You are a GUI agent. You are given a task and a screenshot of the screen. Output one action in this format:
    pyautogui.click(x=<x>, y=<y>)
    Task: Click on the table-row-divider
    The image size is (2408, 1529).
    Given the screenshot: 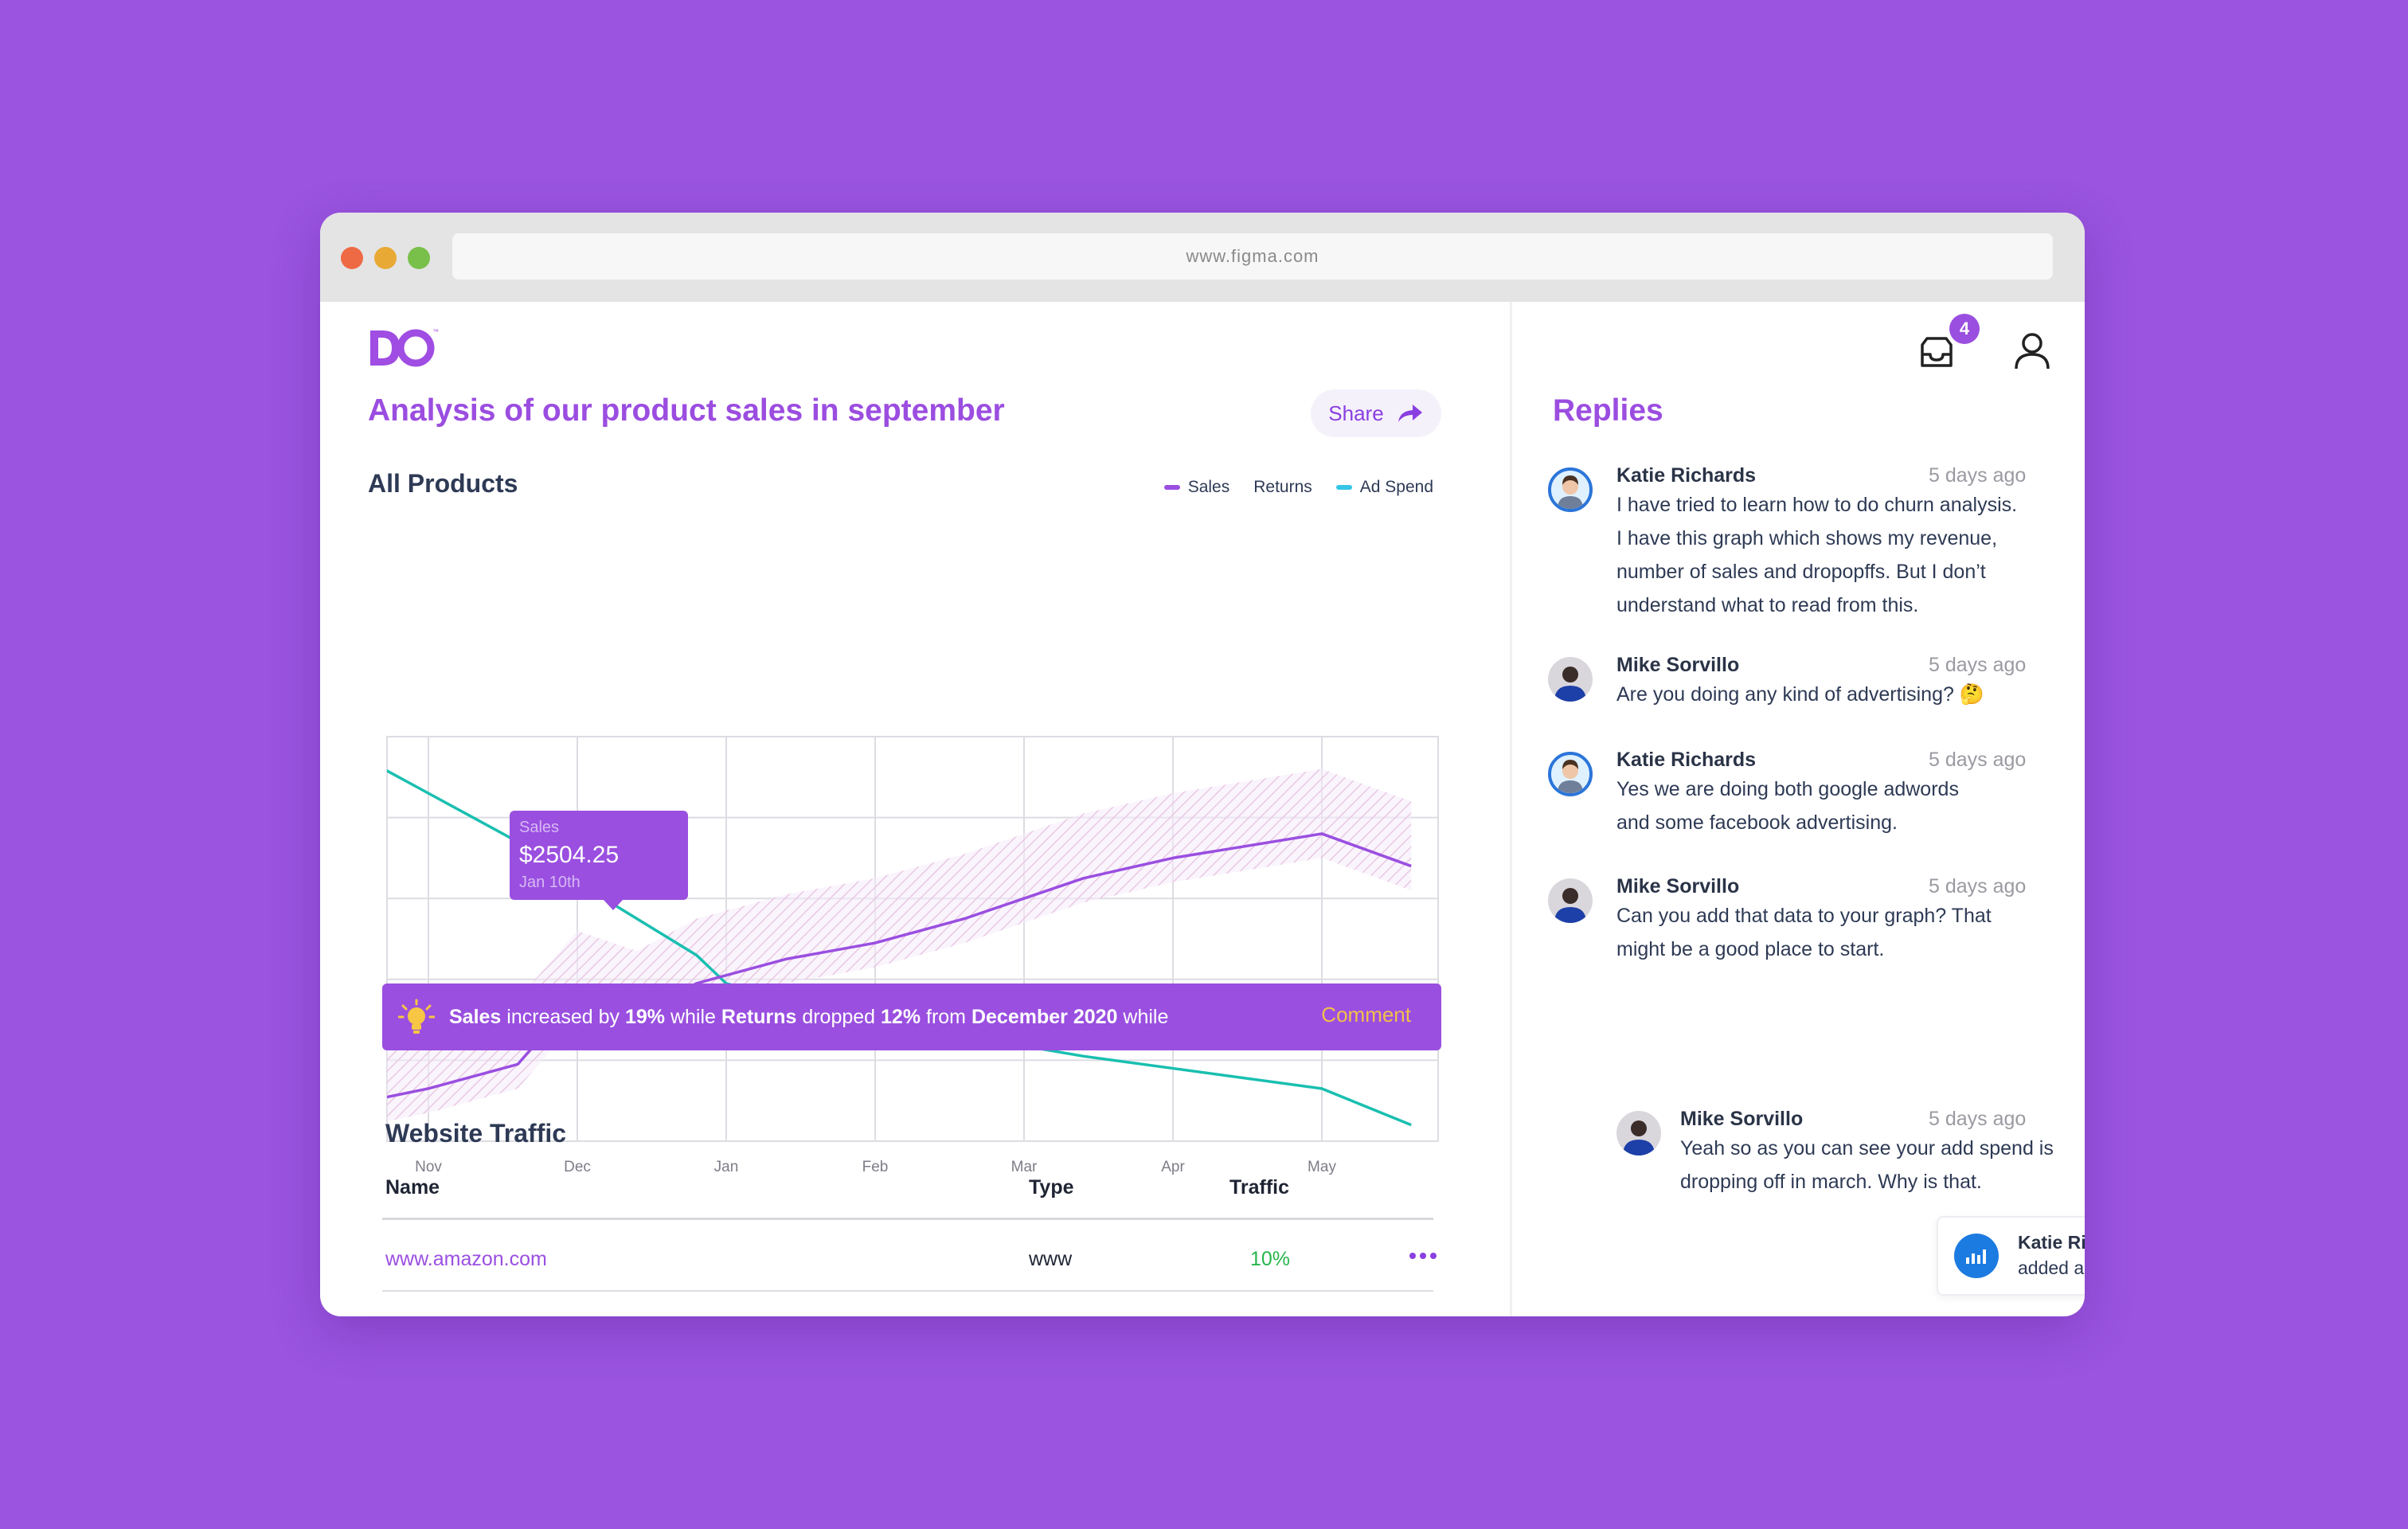 What is the action you would take?
    pyautogui.click(x=907, y=1291)
    